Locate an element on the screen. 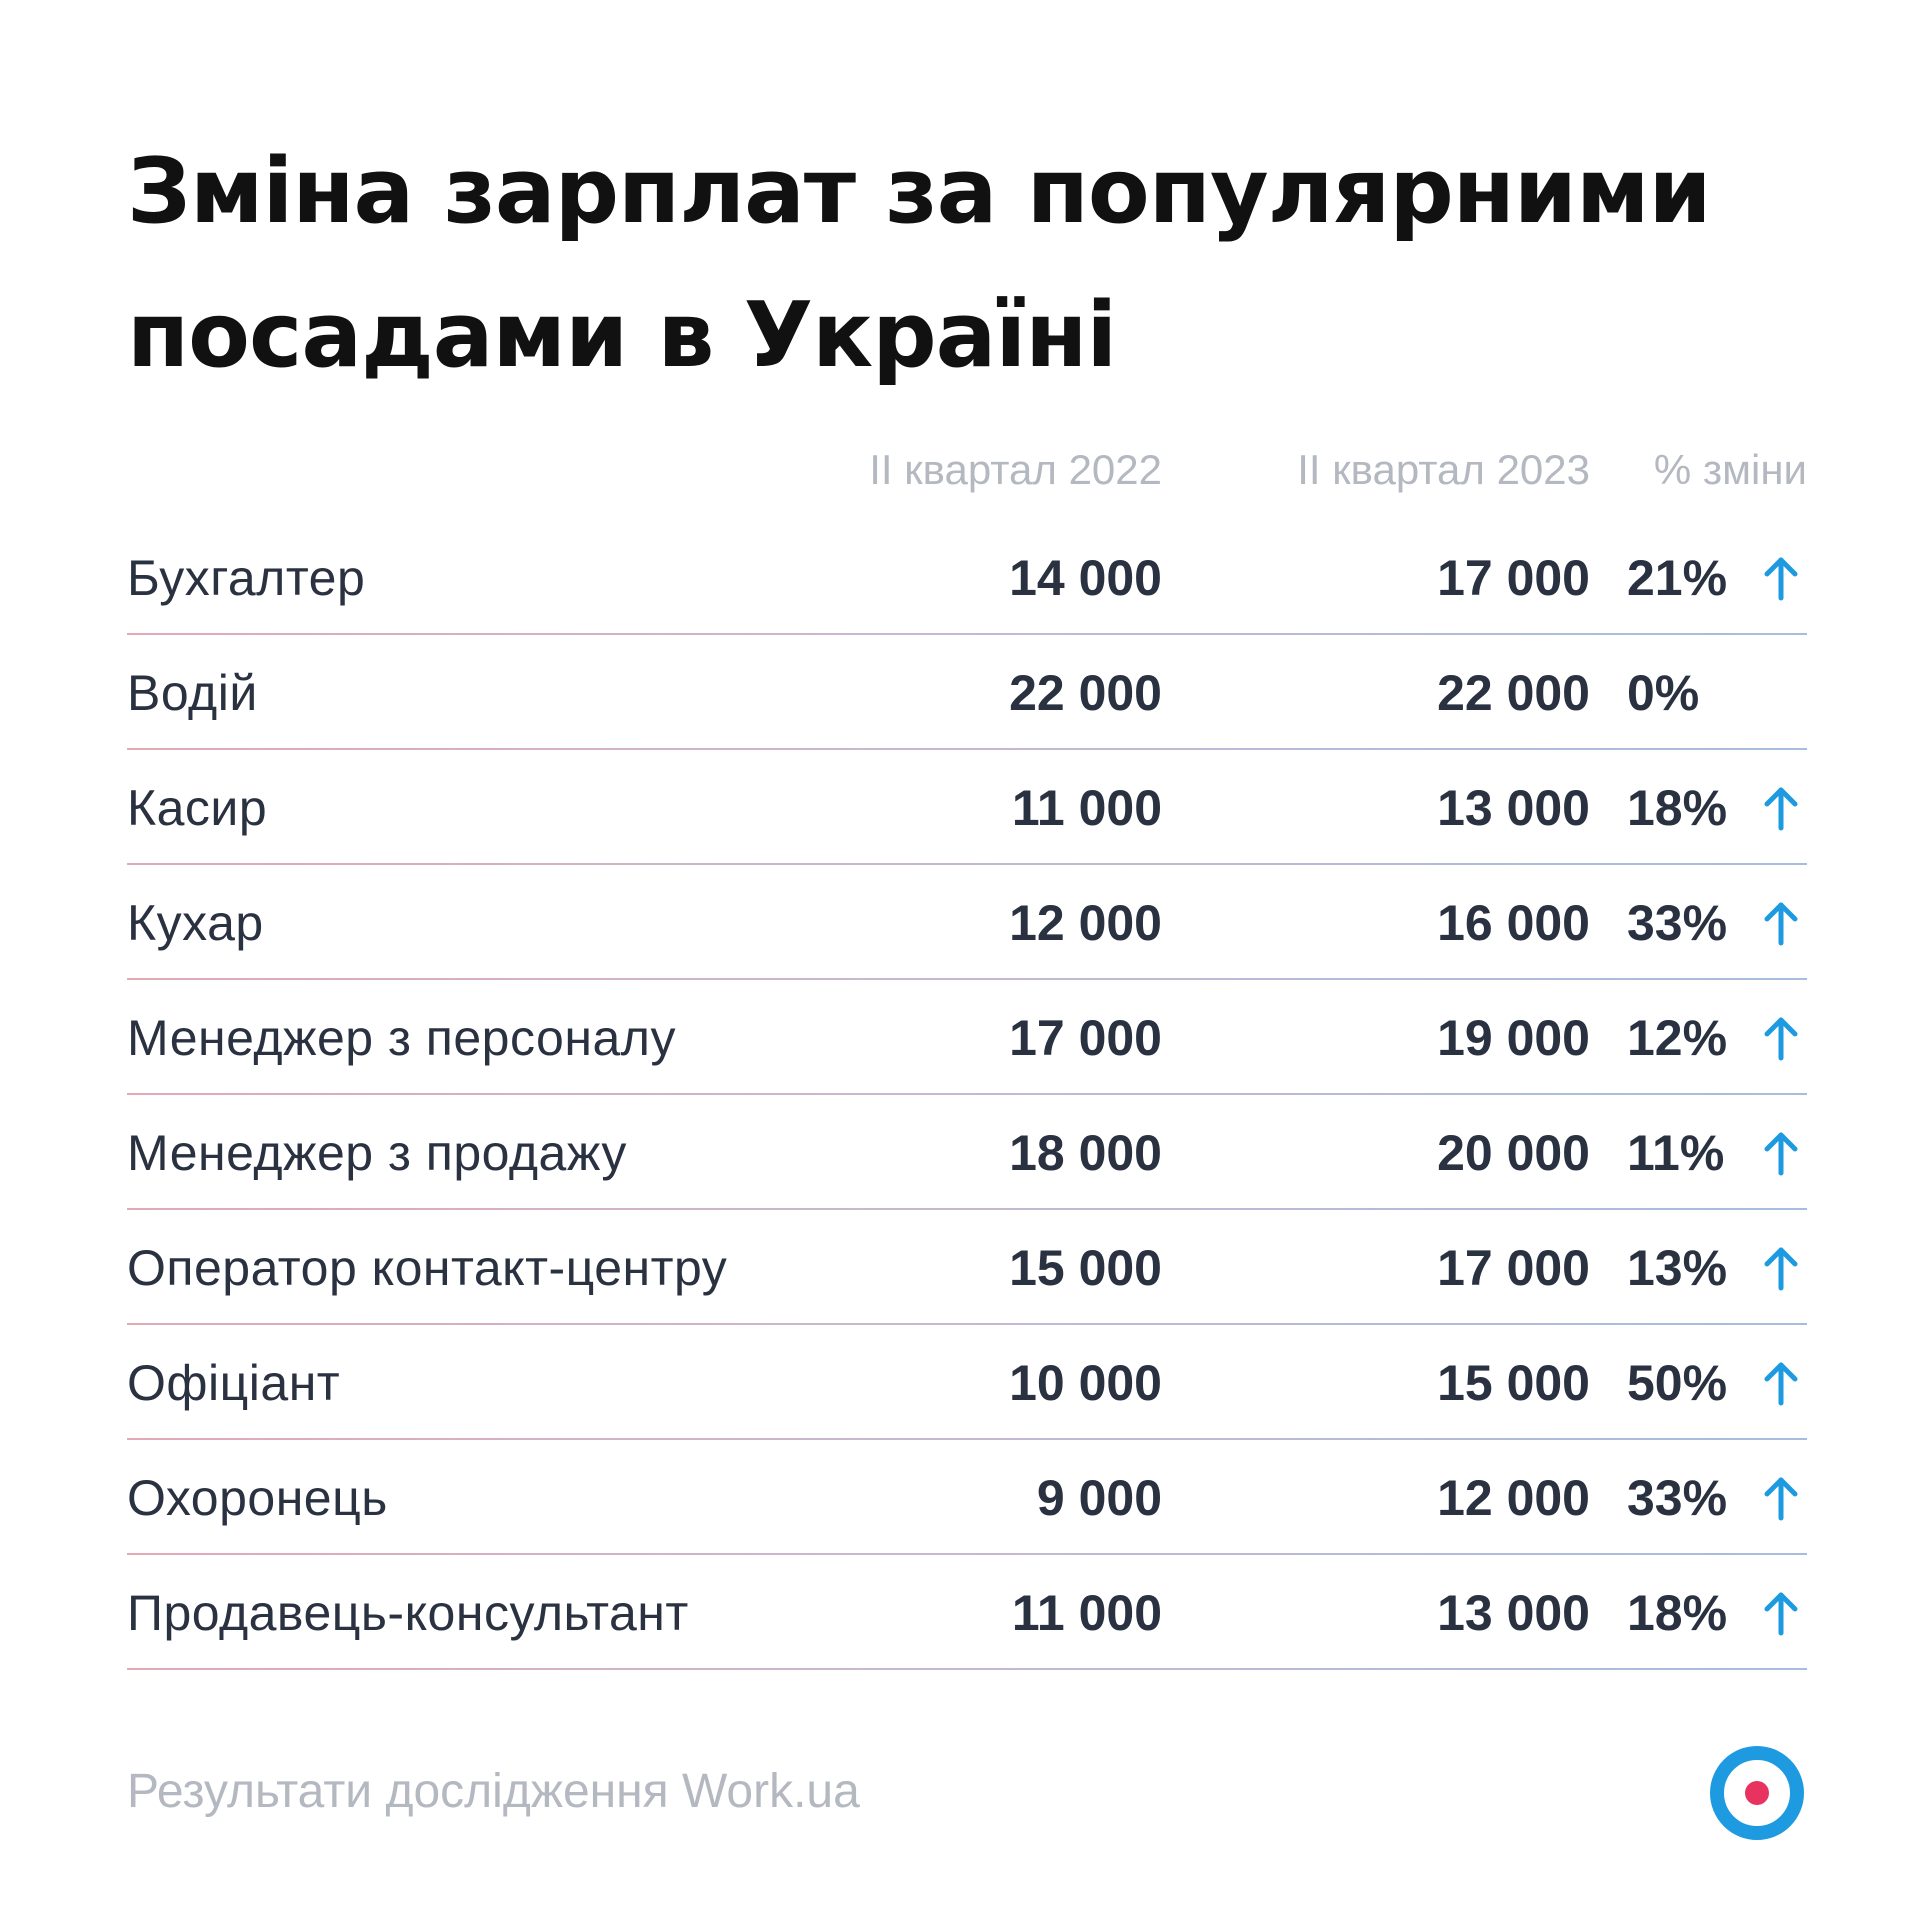 Image resolution: width=1920 pixels, height=1920 pixels. salary-q2-2023: 12 000 is located at coordinates (1513, 1498).